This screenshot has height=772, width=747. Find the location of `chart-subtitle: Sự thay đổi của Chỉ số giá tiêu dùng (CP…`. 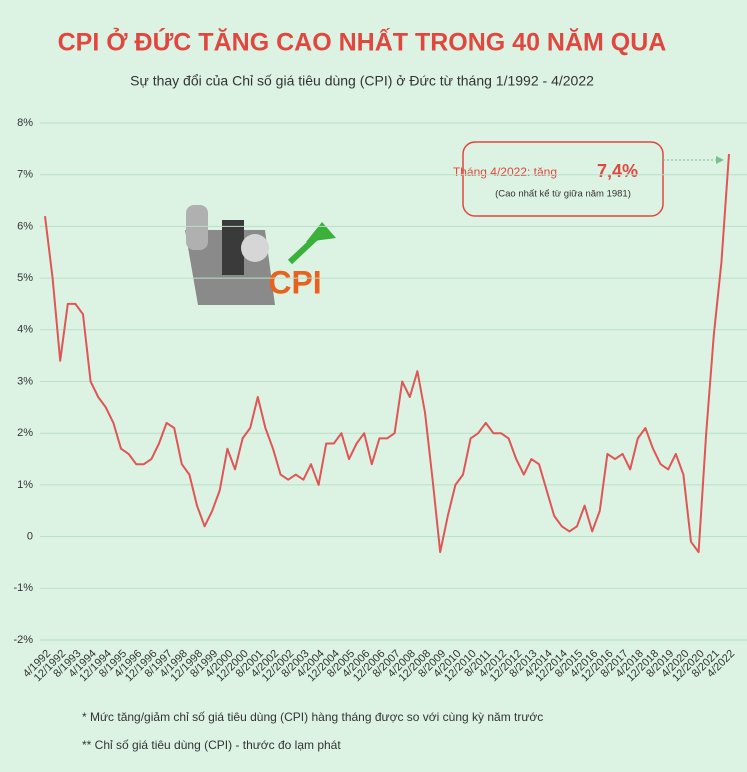

chart-subtitle: Sự thay đổi của Chỉ số giá tiêu dùng (CP… is located at coordinates (362, 81).